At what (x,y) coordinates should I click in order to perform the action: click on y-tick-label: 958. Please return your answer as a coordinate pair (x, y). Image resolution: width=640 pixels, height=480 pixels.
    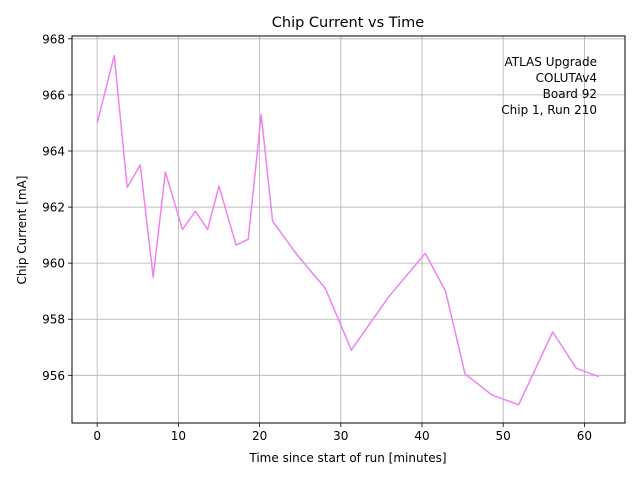
    Looking at the image, I should click on (53, 320).